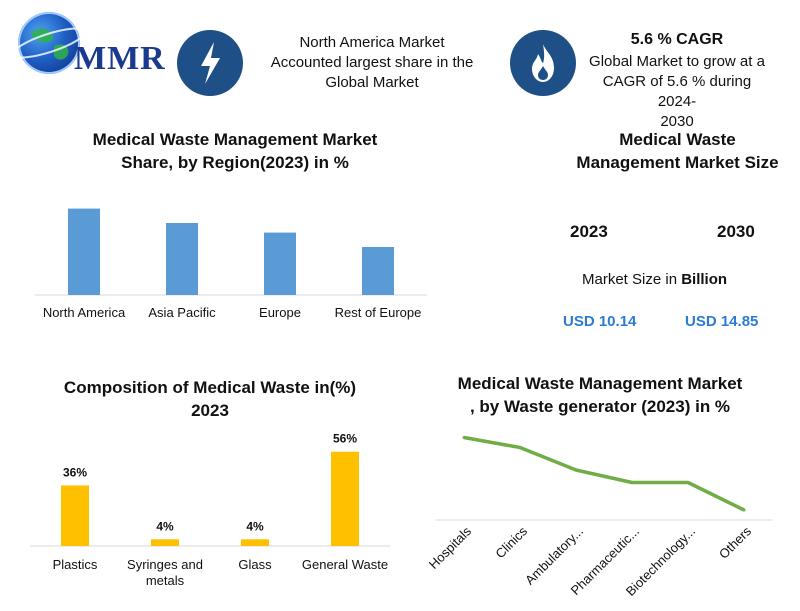  Describe the element at coordinates (84, 312) in the screenshot. I see `category-label: North America` at that location.